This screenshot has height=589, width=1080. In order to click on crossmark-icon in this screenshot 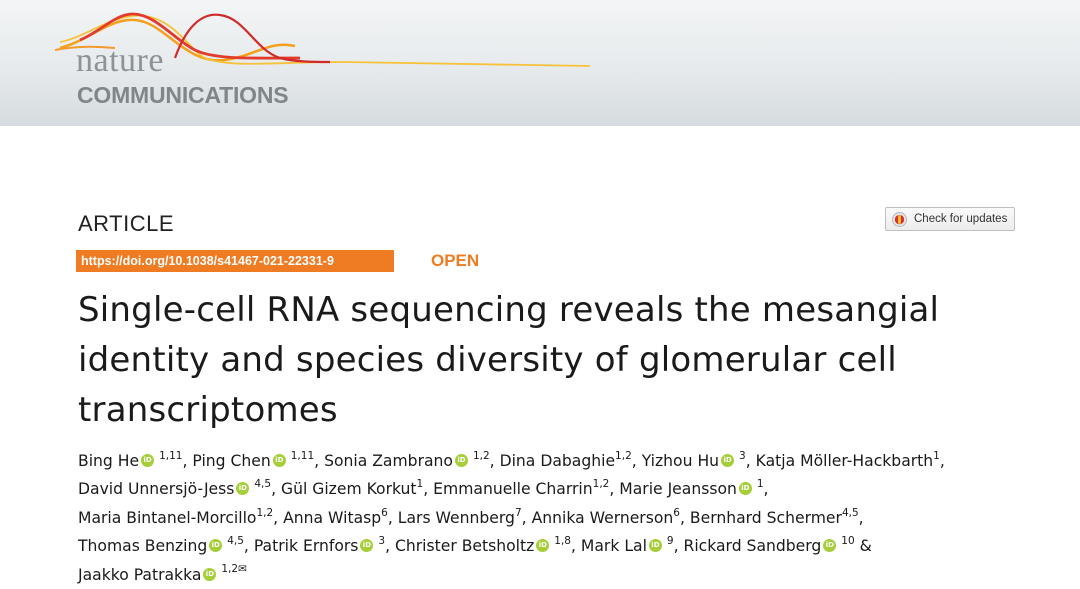, I will do `click(899, 219)`.